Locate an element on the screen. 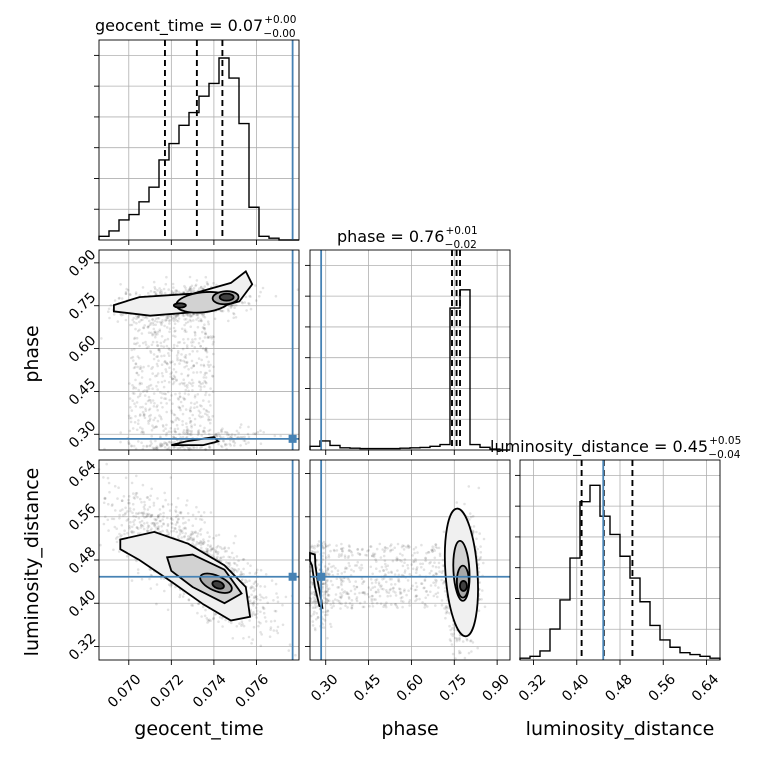 The width and height of the screenshot is (760, 760). xtick-label-luminosity-distance: 0.48 is located at coordinates (618, 687).